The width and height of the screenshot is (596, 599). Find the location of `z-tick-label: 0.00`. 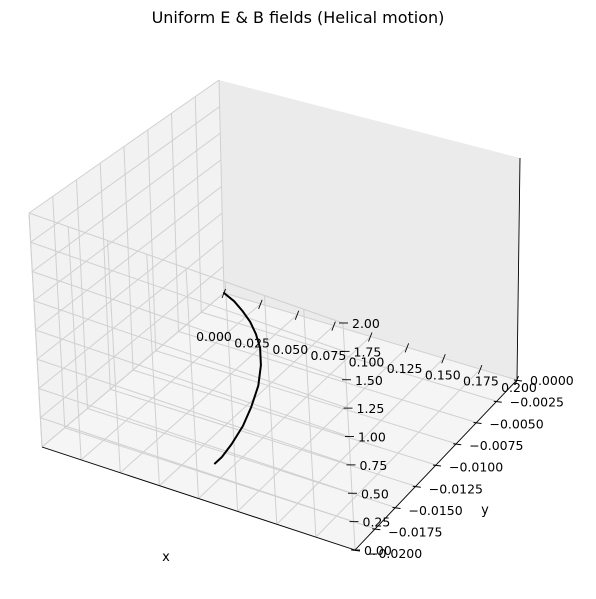

z-tick-label: 0.00 is located at coordinates (378, 550).